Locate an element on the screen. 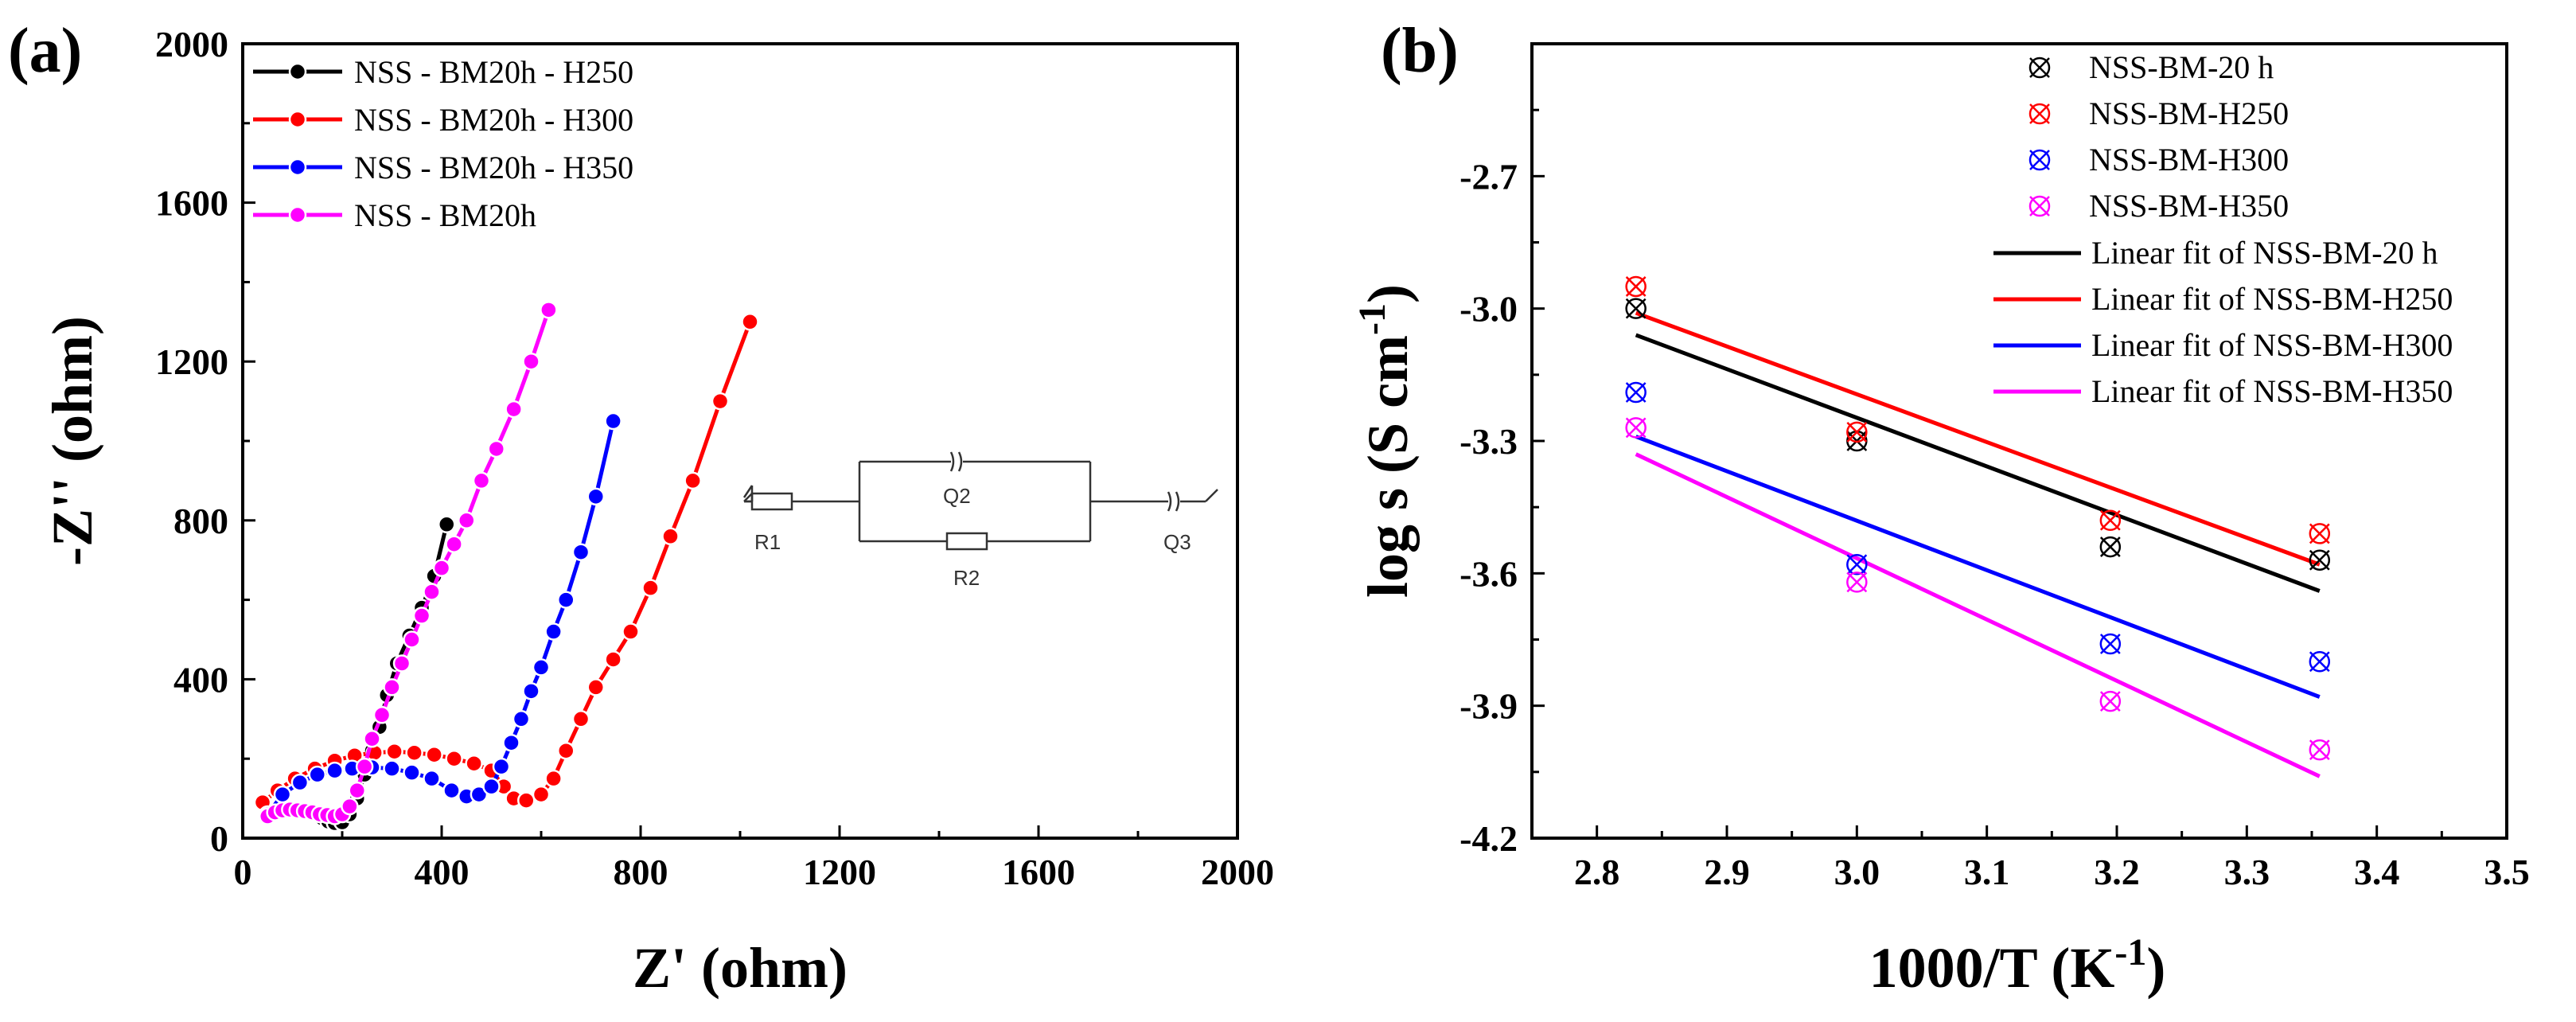  panel-b-legend-fit-label: Linear fit of NSS-BM-H300 is located at coordinates (2272, 345).